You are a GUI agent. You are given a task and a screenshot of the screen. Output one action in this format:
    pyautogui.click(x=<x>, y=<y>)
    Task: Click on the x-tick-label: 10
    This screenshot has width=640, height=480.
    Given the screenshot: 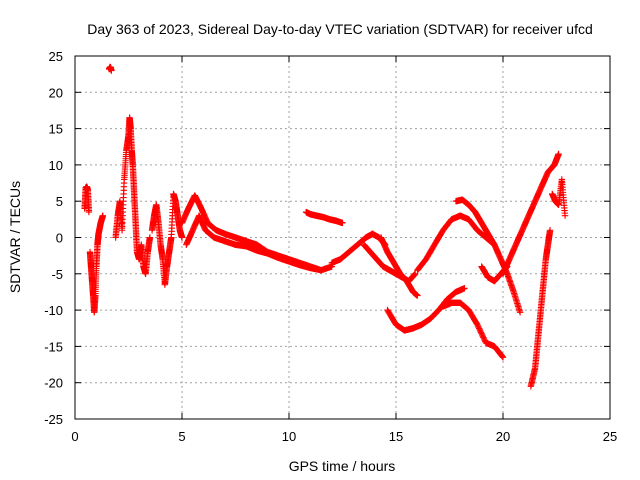 What is the action you would take?
    pyautogui.click(x=289, y=436)
    